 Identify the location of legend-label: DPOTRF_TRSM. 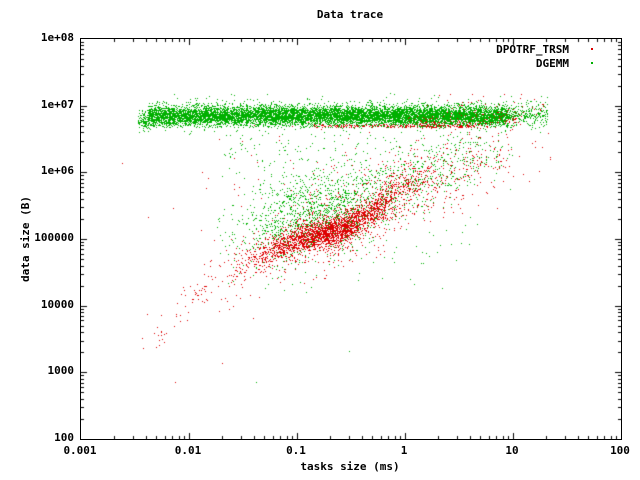
(532, 49).